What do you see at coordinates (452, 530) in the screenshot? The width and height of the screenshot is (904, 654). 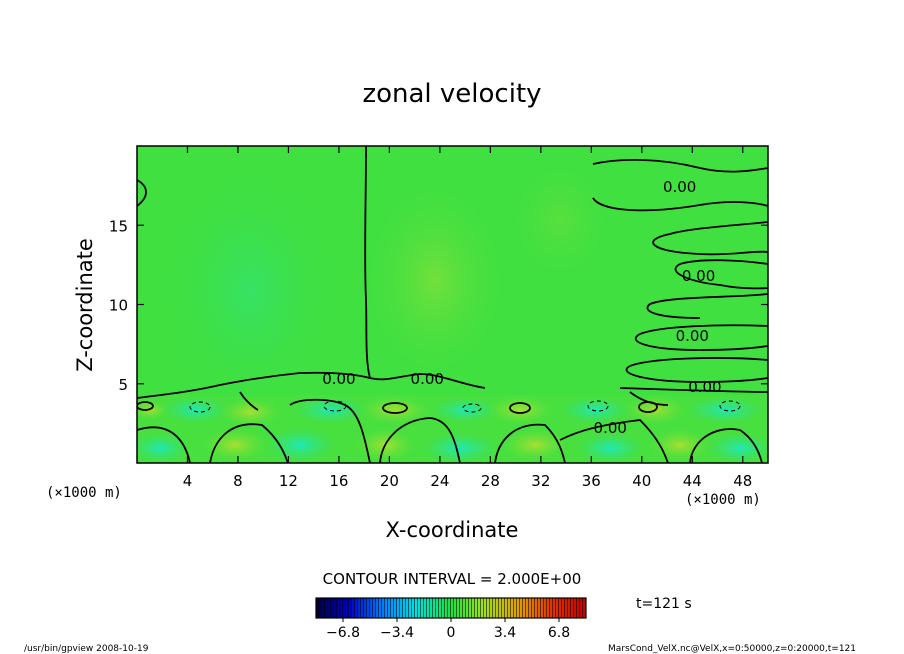 I see `x-axis-title: X-coordinate` at bounding box center [452, 530].